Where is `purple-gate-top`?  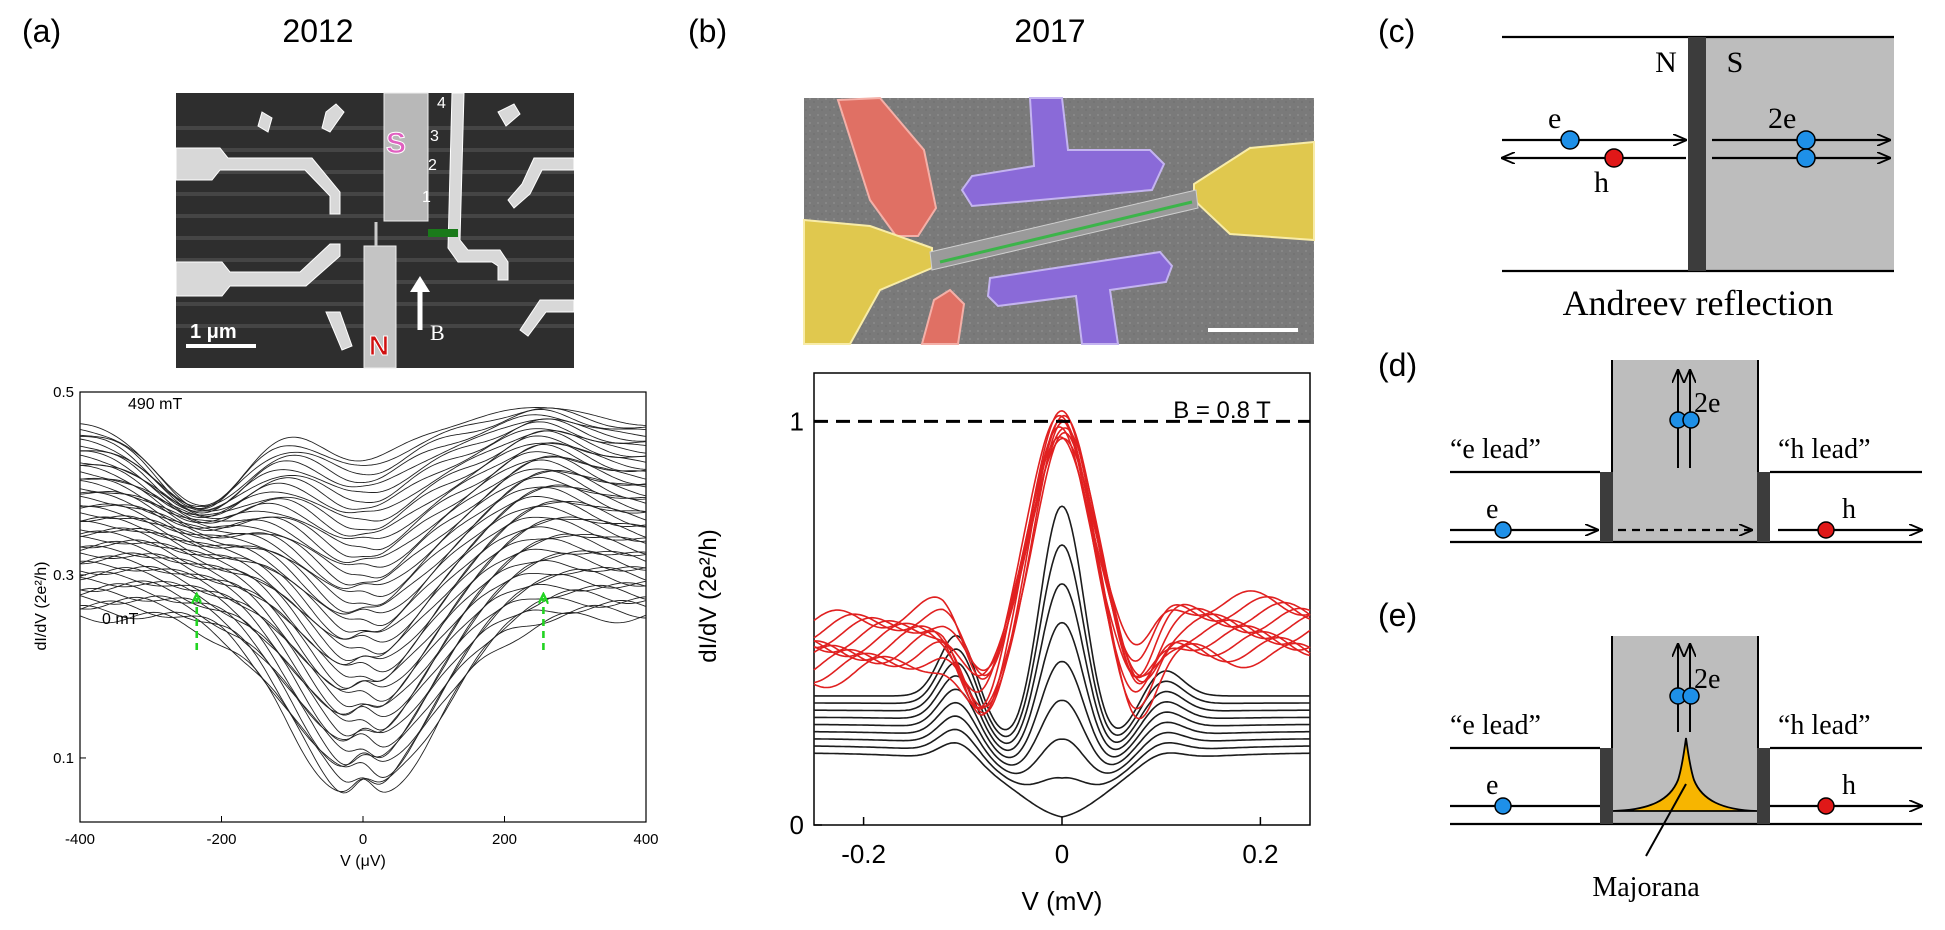 purple-gate-top is located at coordinates (1063, 152).